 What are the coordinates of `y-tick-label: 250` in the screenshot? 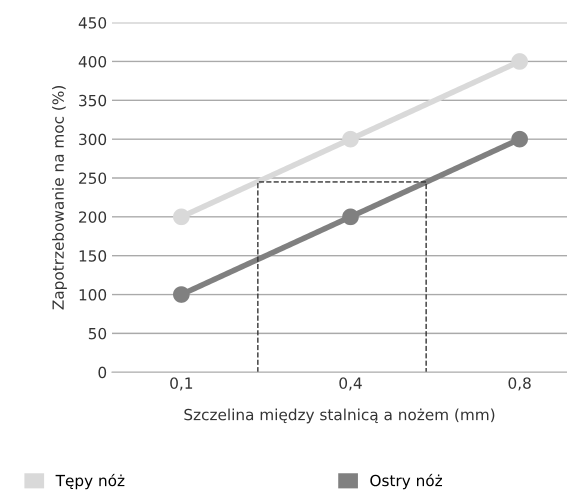 It's located at (92, 178).